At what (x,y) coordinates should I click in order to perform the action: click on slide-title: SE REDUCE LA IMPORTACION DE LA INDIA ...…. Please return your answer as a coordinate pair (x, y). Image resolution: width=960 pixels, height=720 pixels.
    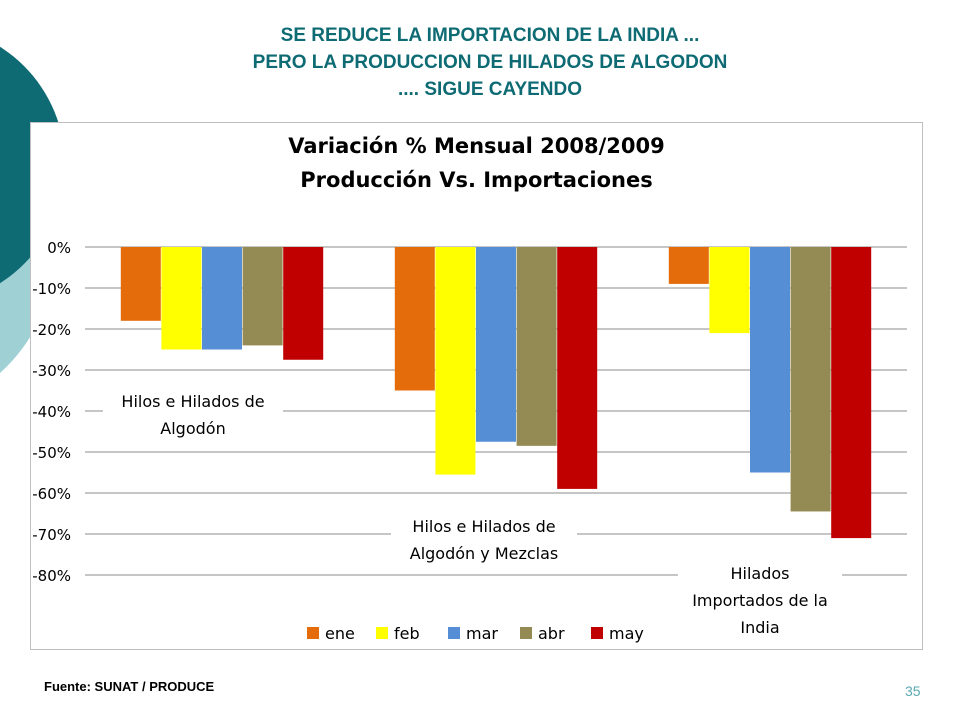
    Looking at the image, I should click on (490, 62).